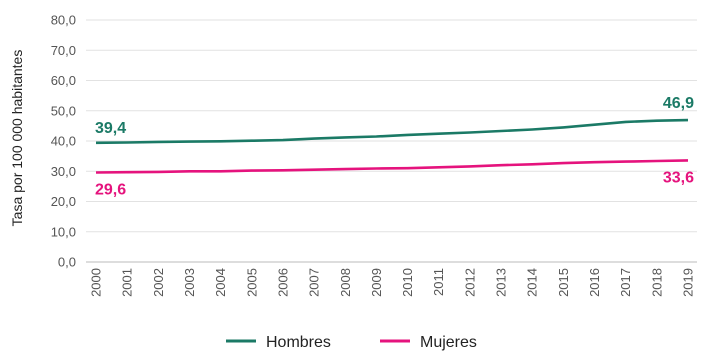 The width and height of the screenshot is (701, 351). I want to click on data-label: 29,6, so click(110, 189).